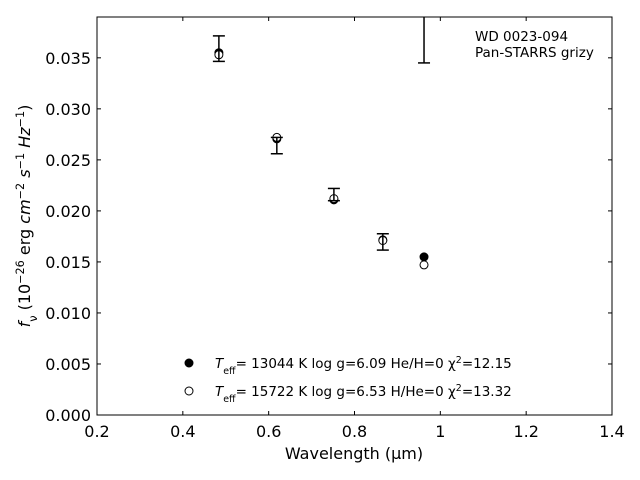 Image resolution: width=640 pixels, height=480 pixels. What do you see at coordinates (346, 364) in the screenshot?
I see `text-part: = 13044 K log g=6.09 He/H=0 χ` at bounding box center [346, 364].